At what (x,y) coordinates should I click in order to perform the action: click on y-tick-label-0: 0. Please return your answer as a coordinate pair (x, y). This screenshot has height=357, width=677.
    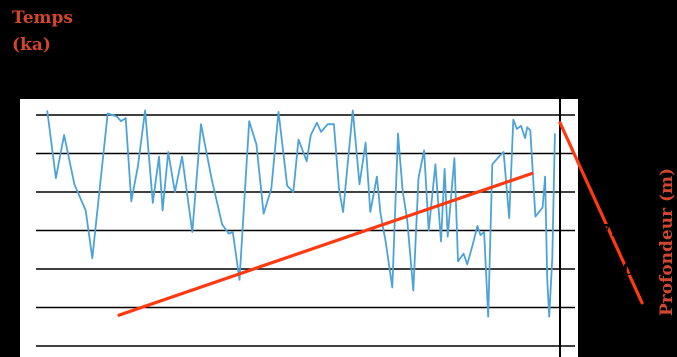
    Looking at the image, I should click on (605, 116).